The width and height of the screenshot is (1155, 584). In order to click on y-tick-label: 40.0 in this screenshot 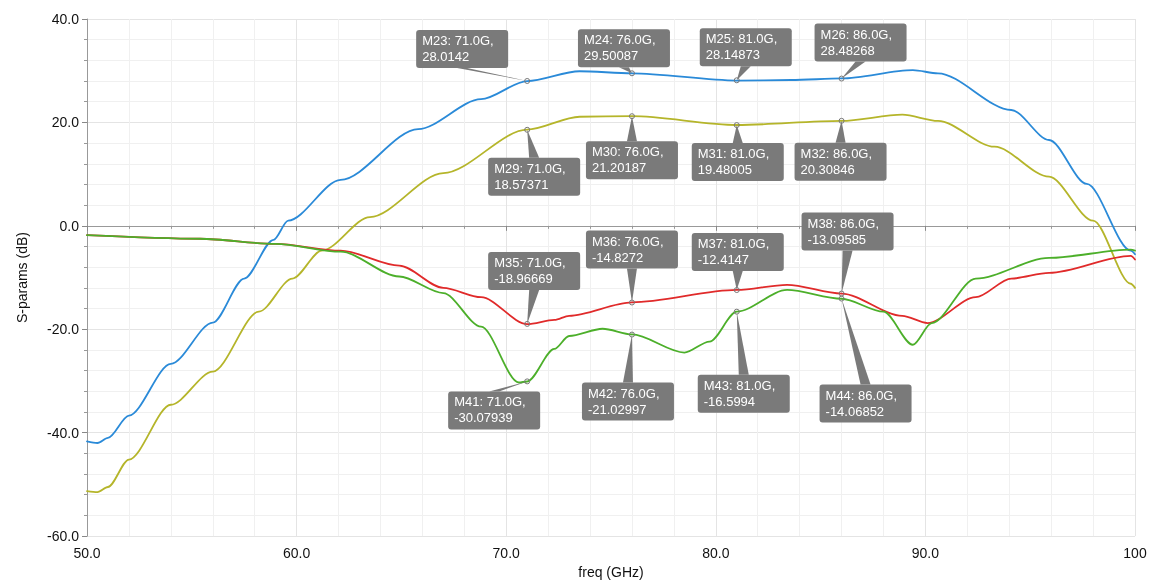, I will do `click(65, 19)`.